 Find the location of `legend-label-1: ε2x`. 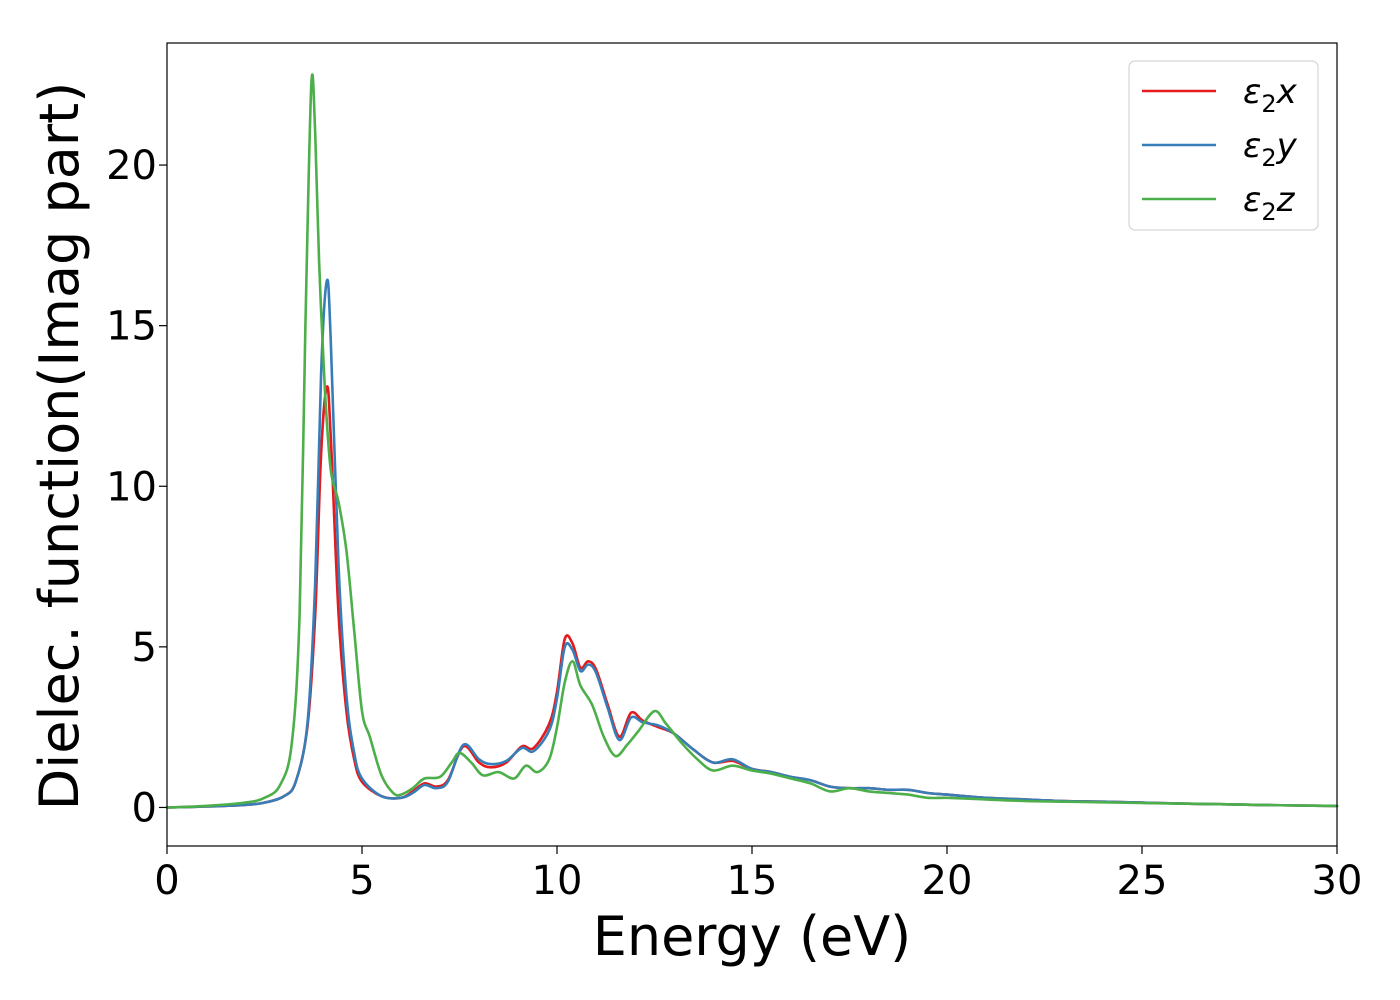

legend-label-1: ε2x is located at coordinates (1270, 95).